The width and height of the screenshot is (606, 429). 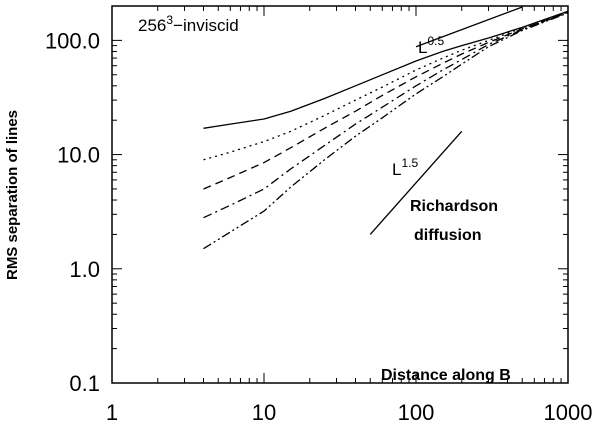 What do you see at coordinates (12, 195) in the screenshot?
I see `y-axis-label: RMS separation of lines` at bounding box center [12, 195].